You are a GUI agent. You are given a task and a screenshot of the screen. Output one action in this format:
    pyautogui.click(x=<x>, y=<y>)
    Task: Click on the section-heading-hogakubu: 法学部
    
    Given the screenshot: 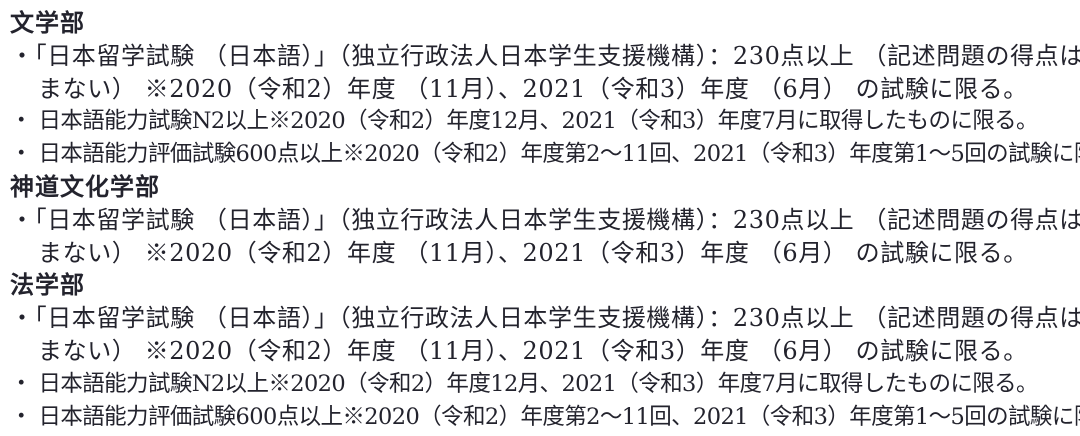 What is the action you would take?
    pyautogui.click(x=47, y=285)
    